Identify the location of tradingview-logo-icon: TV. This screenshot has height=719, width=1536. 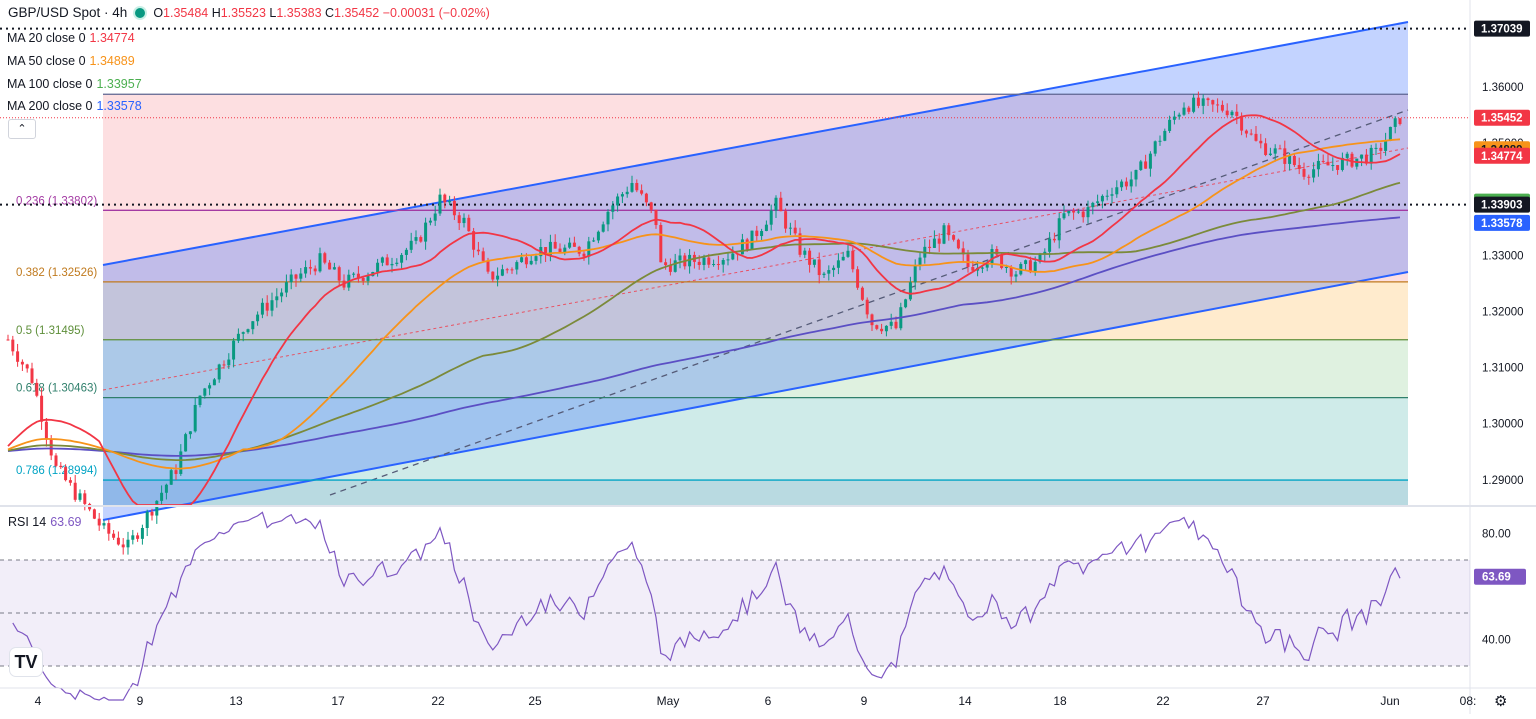
(26, 662).